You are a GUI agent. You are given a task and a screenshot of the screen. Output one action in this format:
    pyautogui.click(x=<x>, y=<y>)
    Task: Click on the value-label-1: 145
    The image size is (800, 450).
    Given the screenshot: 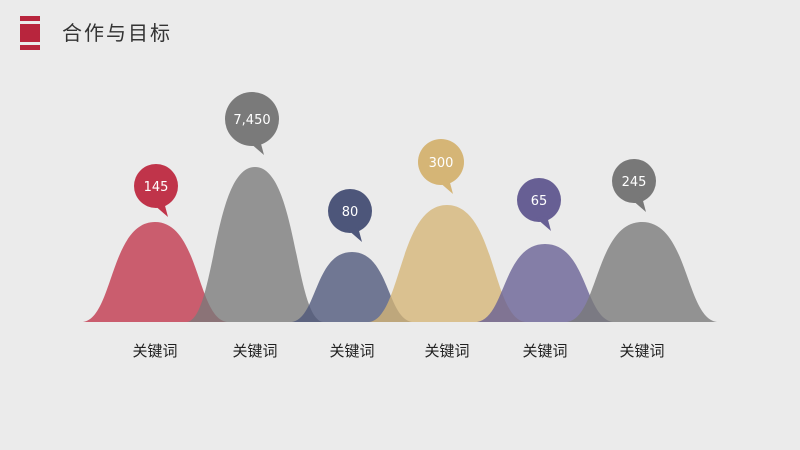 What is the action you would take?
    pyautogui.click(x=156, y=187)
    